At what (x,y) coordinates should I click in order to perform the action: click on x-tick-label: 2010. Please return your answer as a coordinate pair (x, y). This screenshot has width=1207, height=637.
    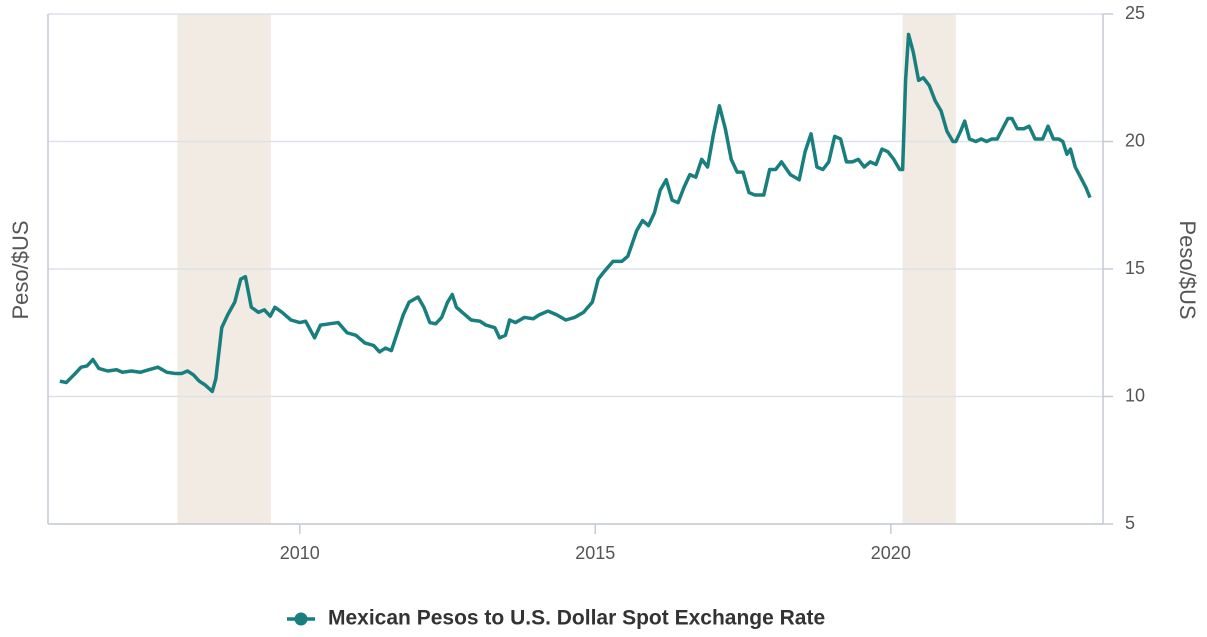
    Looking at the image, I should click on (300, 553).